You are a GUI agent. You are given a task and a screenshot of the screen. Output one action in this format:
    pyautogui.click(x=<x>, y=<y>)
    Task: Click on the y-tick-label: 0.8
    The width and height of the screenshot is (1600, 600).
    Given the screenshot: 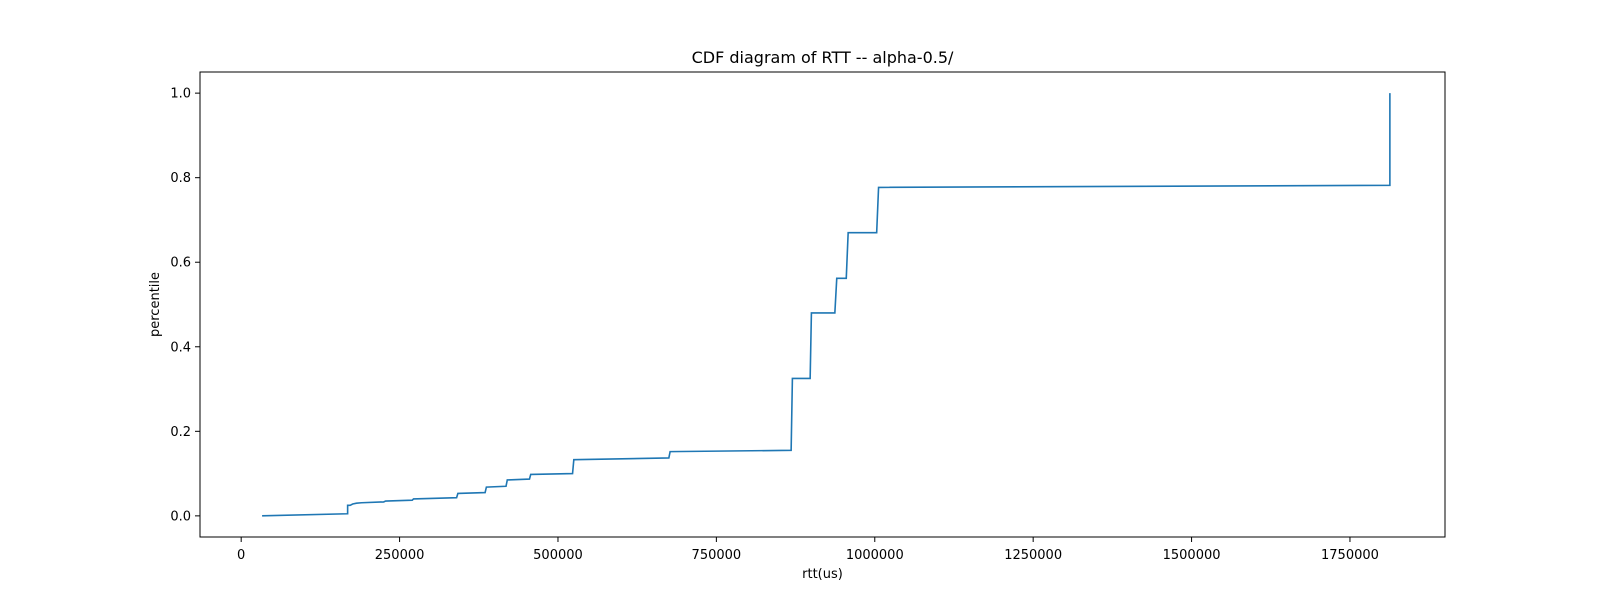 What is the action you would take?
    pyautogui.click(x=180, y=178)
    